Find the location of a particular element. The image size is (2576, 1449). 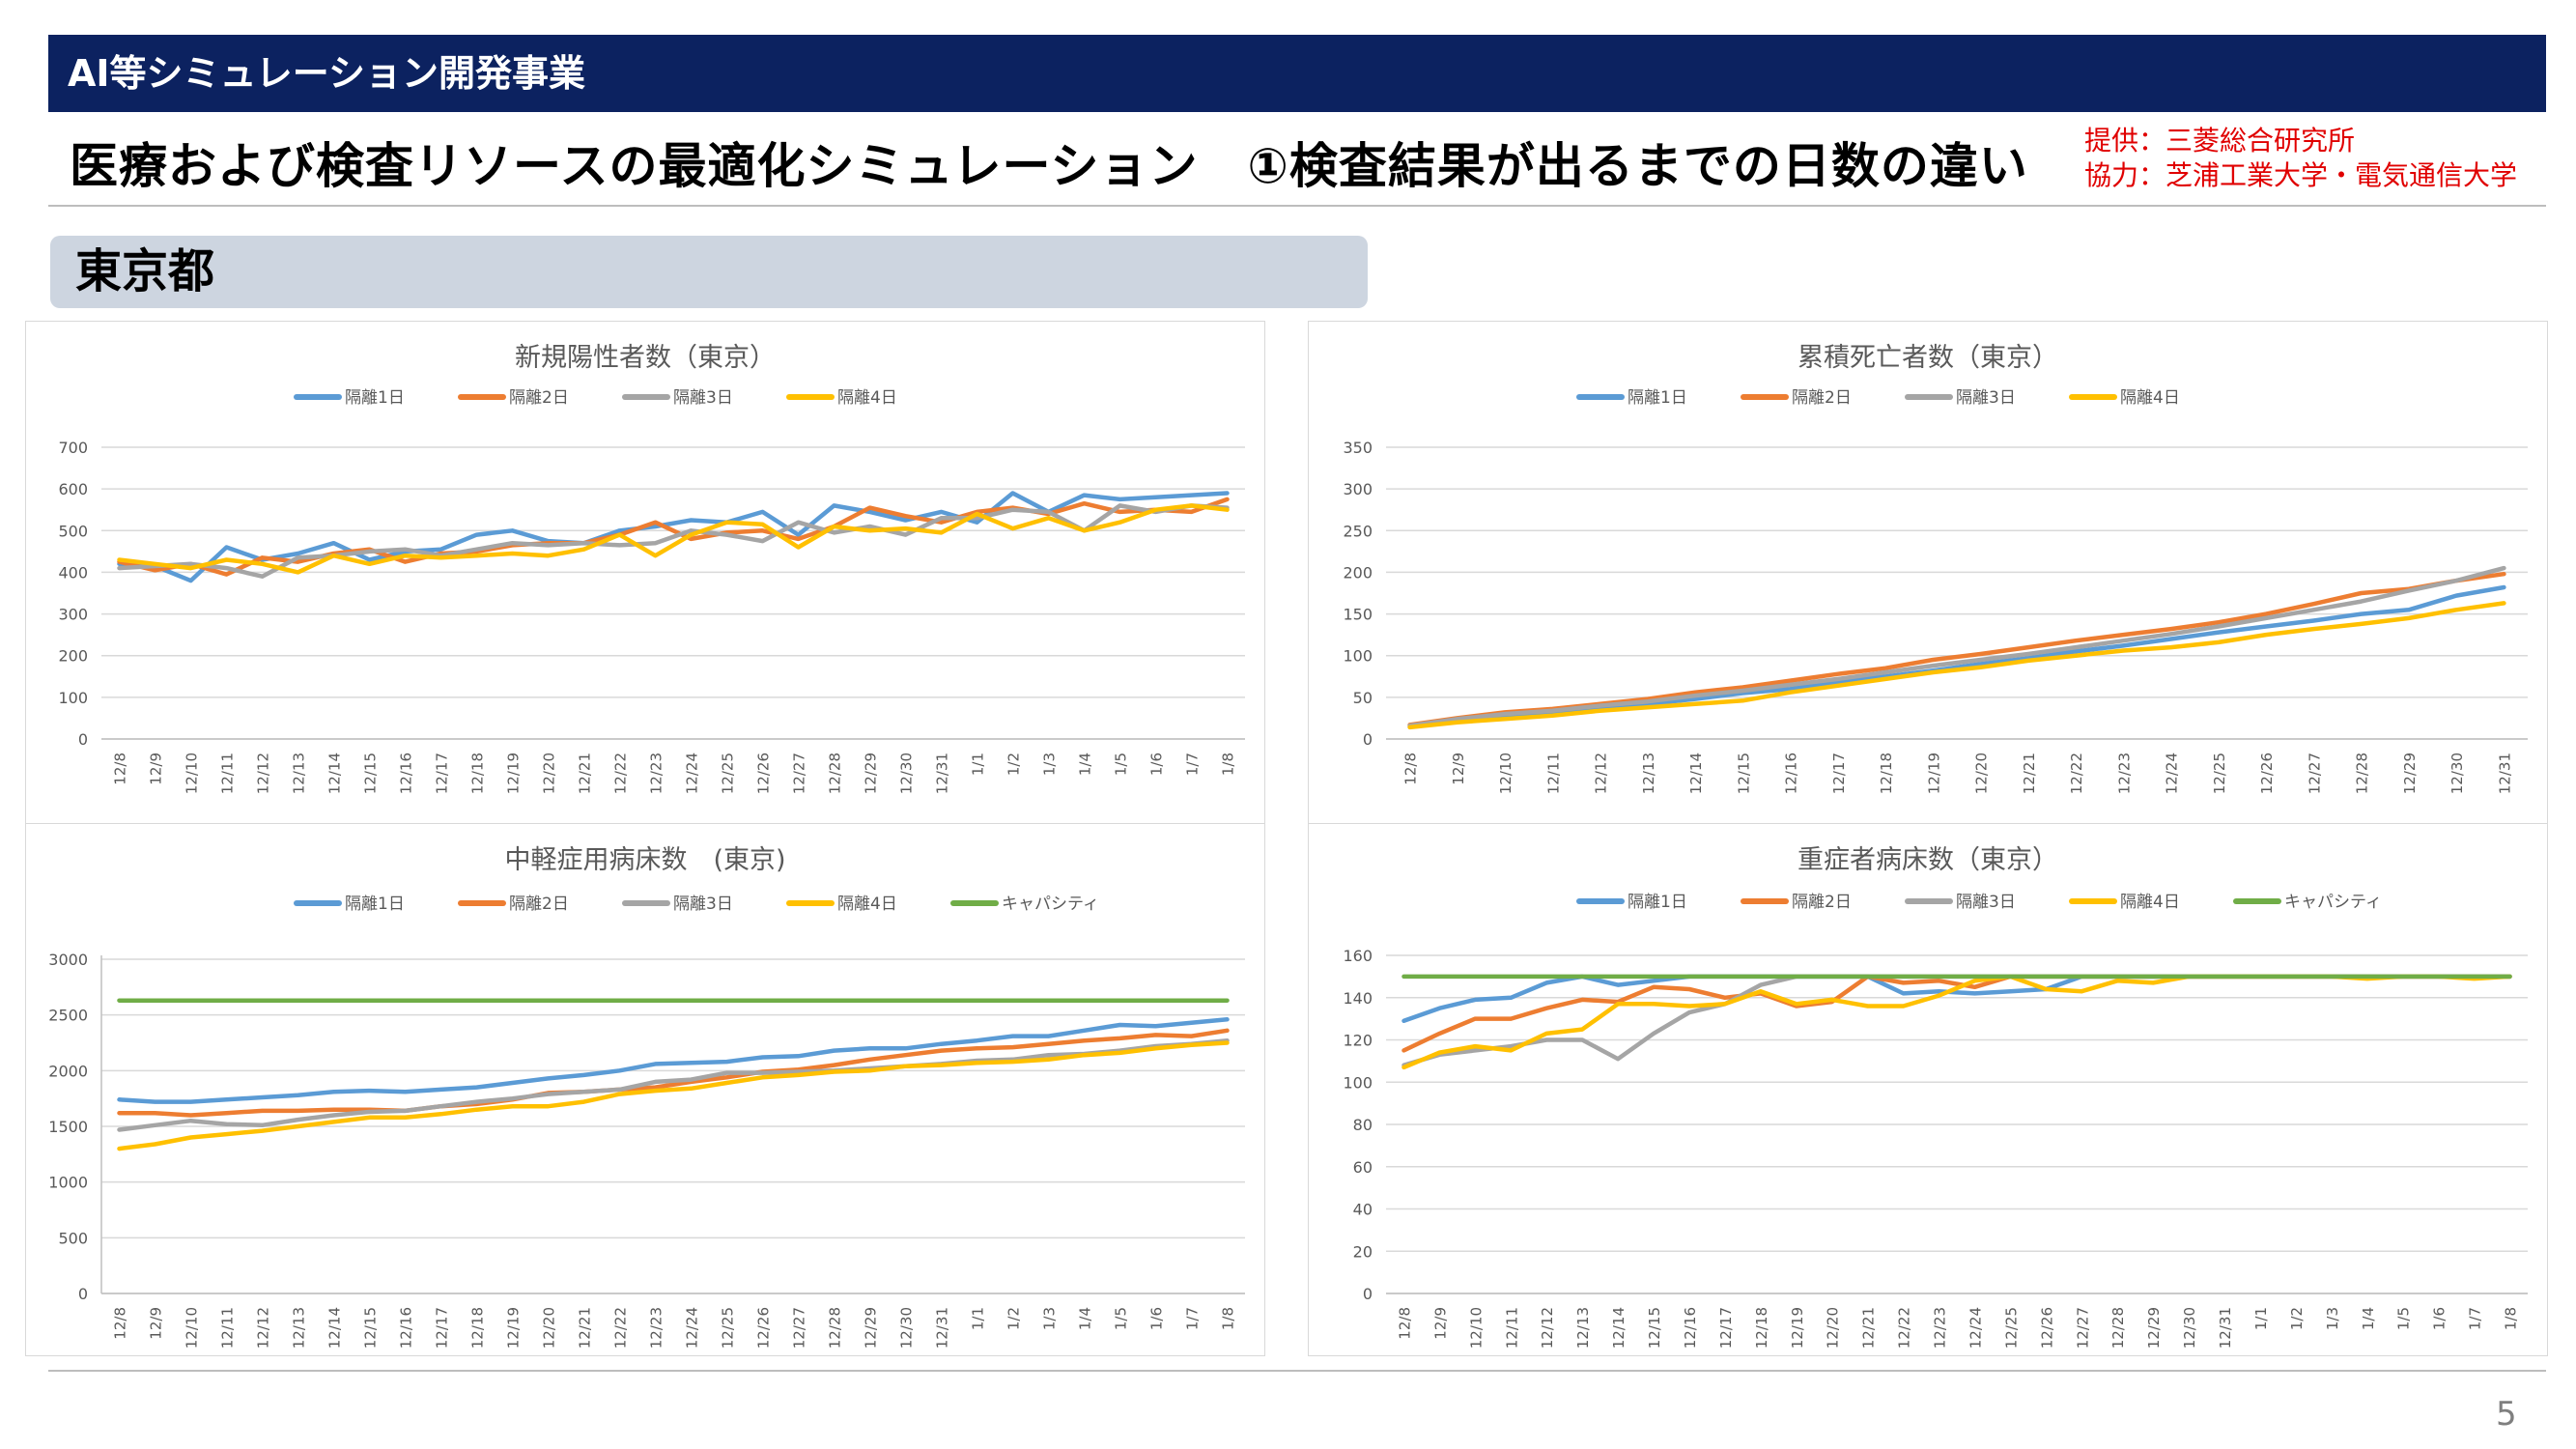

y-tick-label: 300 is located at coordinates (73, 615).